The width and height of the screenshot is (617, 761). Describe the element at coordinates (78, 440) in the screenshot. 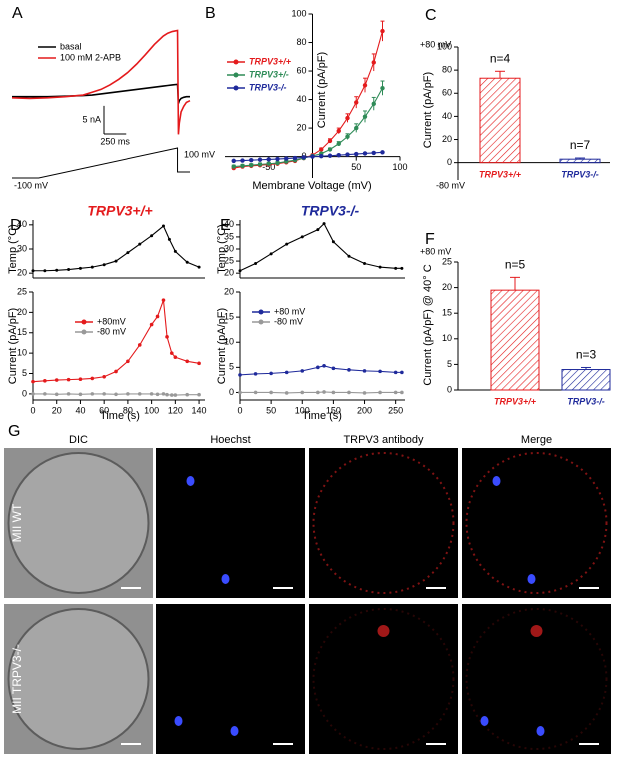

I see `column-header: DIC` at that location.